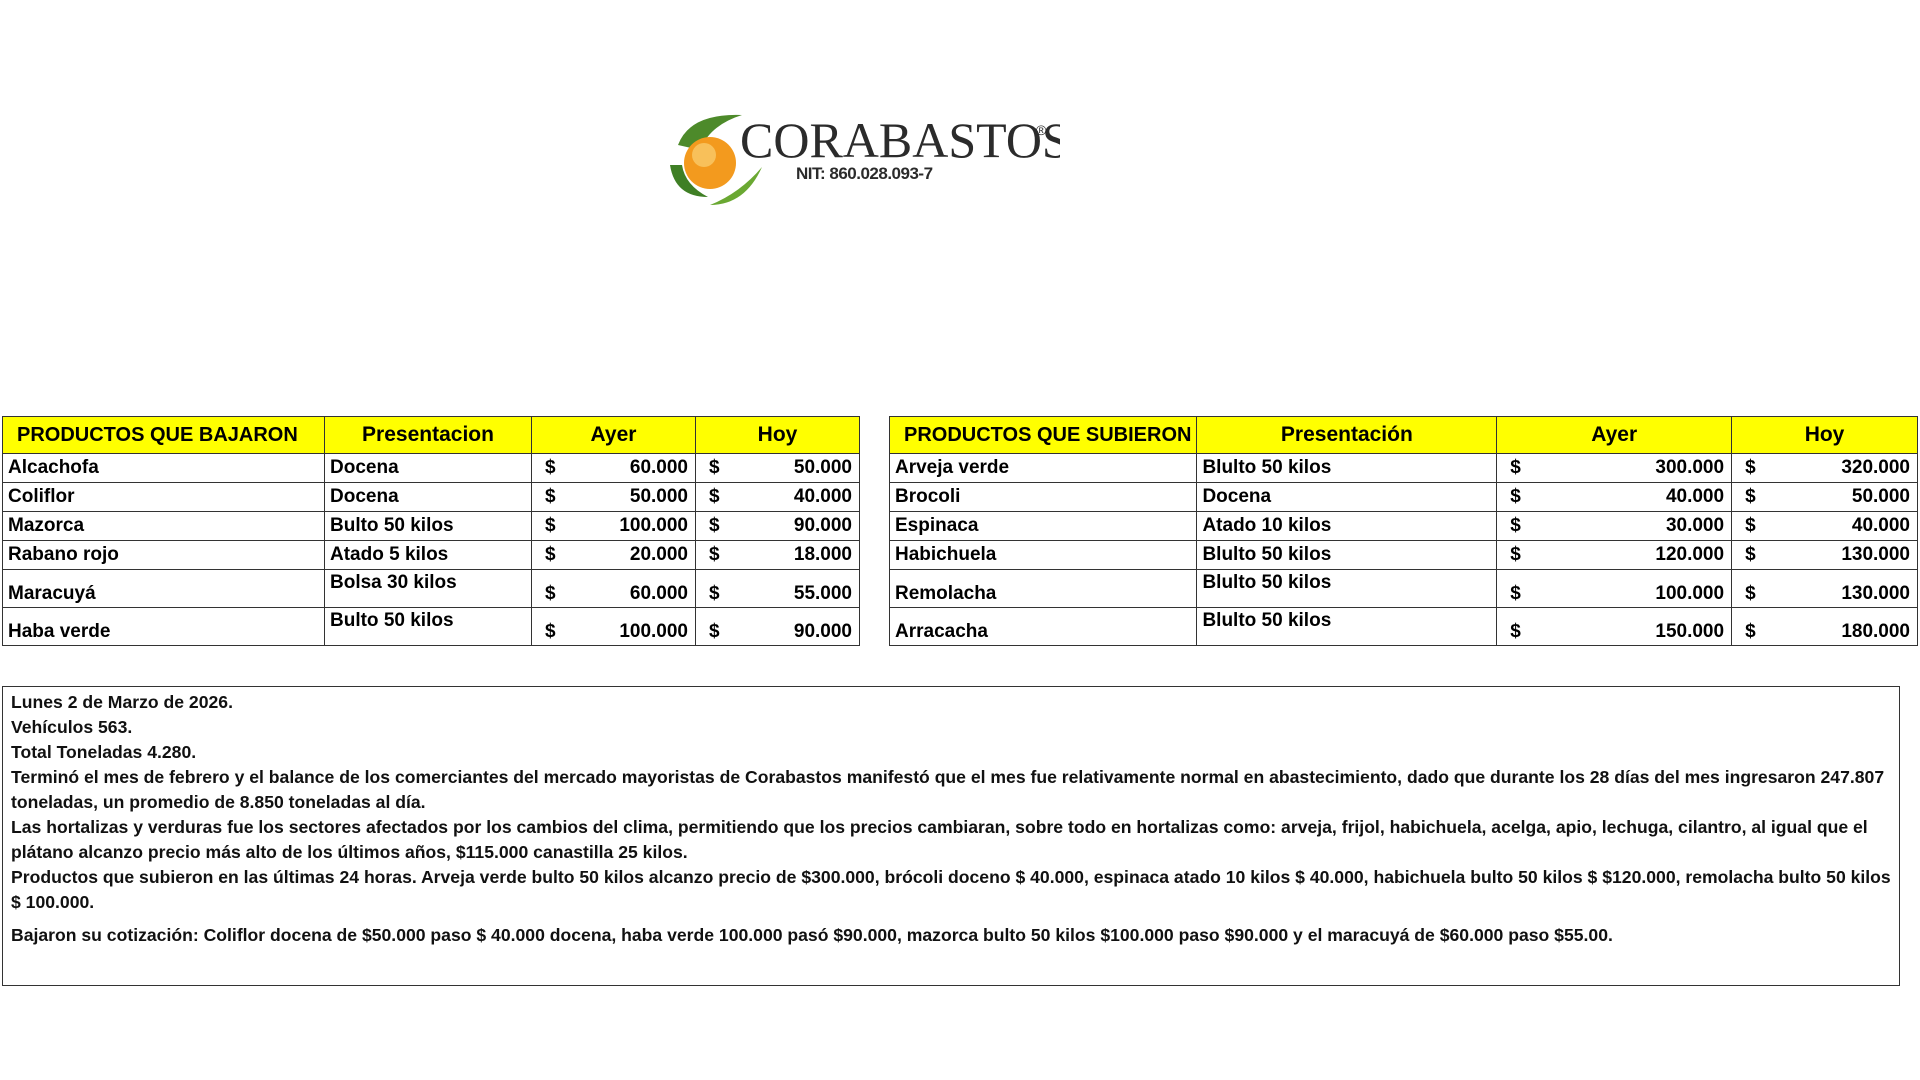  Describe the element at coordinates (431, 435) in the screenshot. I see `header-row: PRODUCTOS QUE BAJARON Presentacion Ayer Hoy` at that location.